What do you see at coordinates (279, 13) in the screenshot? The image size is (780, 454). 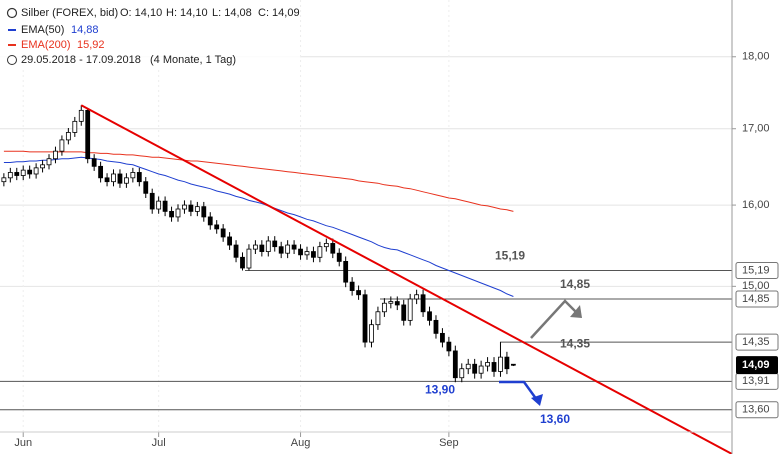 I see `ohlc: C: 14,09` at bounding box center [279, 13].